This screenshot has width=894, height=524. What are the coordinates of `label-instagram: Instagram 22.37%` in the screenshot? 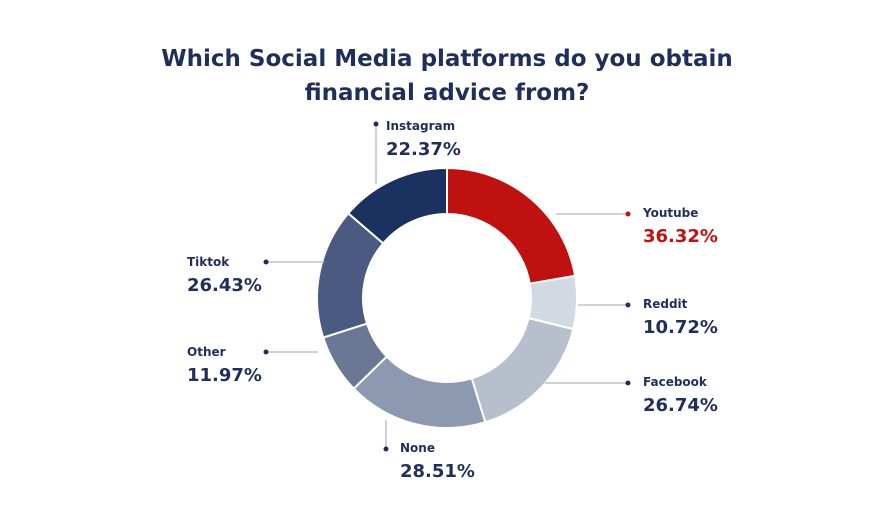 It's located at (423, 140).